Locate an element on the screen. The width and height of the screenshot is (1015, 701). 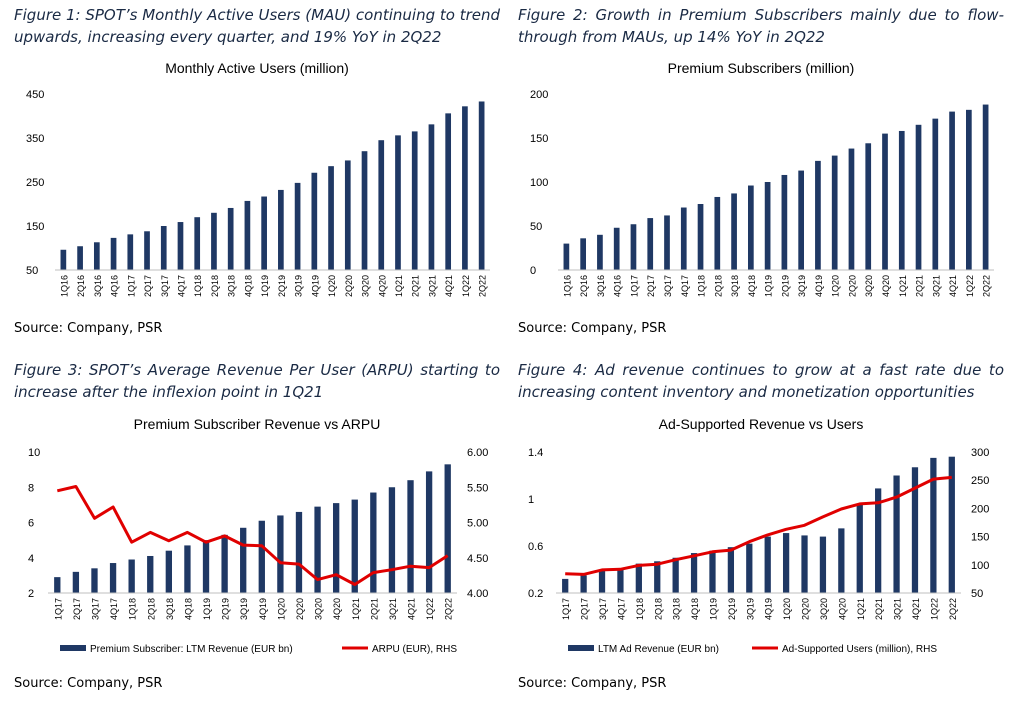
chart-2-x-tick-label: 4Q18 is located at coordinates (752, 286).